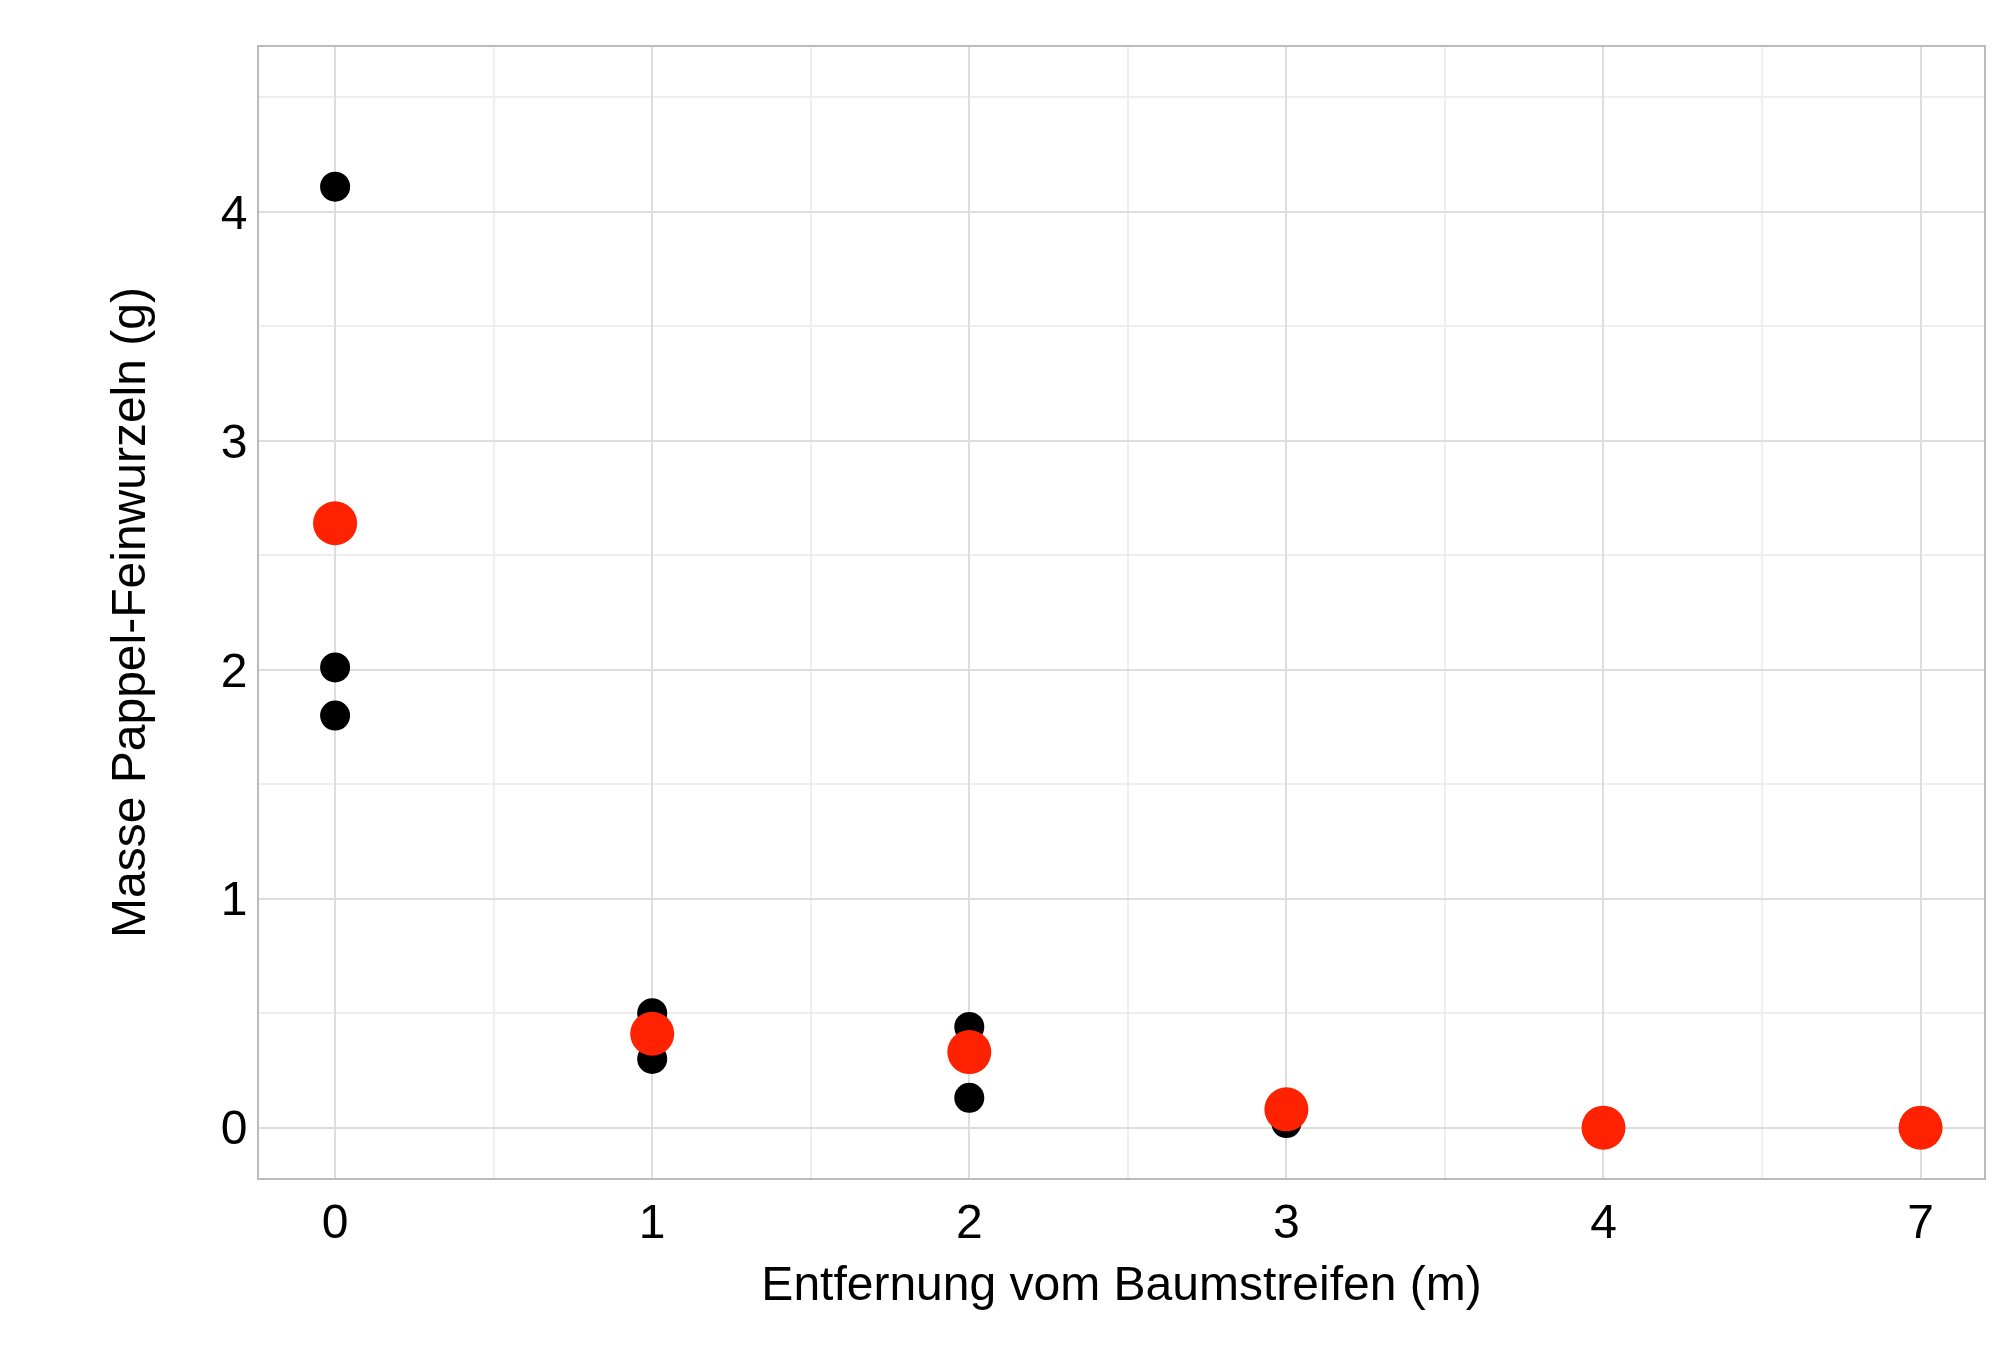  What do you see at coordinates (1121, 1284) in the screenshot?
I see `x-axis-title: Entfernung vom Baumstreifen (m)` at bounding box center [1121, 1284].